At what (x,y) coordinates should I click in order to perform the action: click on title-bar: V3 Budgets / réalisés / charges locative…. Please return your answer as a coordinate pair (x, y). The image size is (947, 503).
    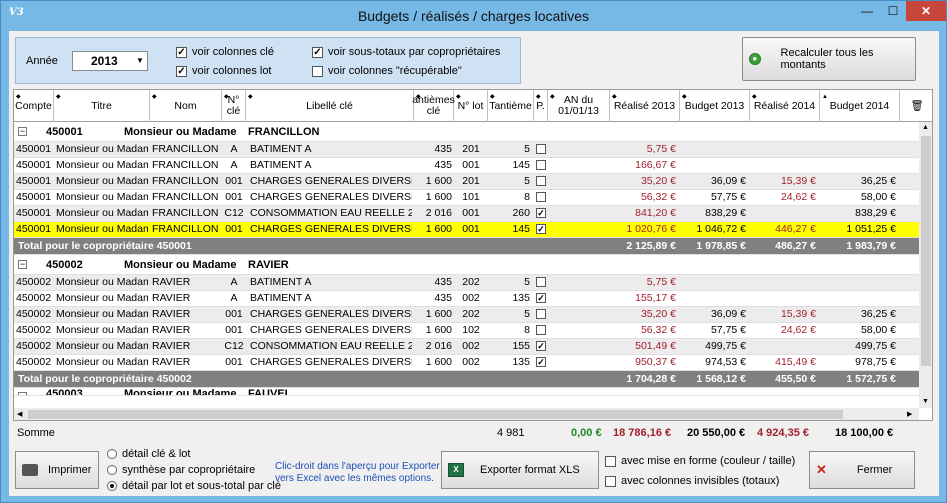
    Looking at the image, I should click on (473, 16).